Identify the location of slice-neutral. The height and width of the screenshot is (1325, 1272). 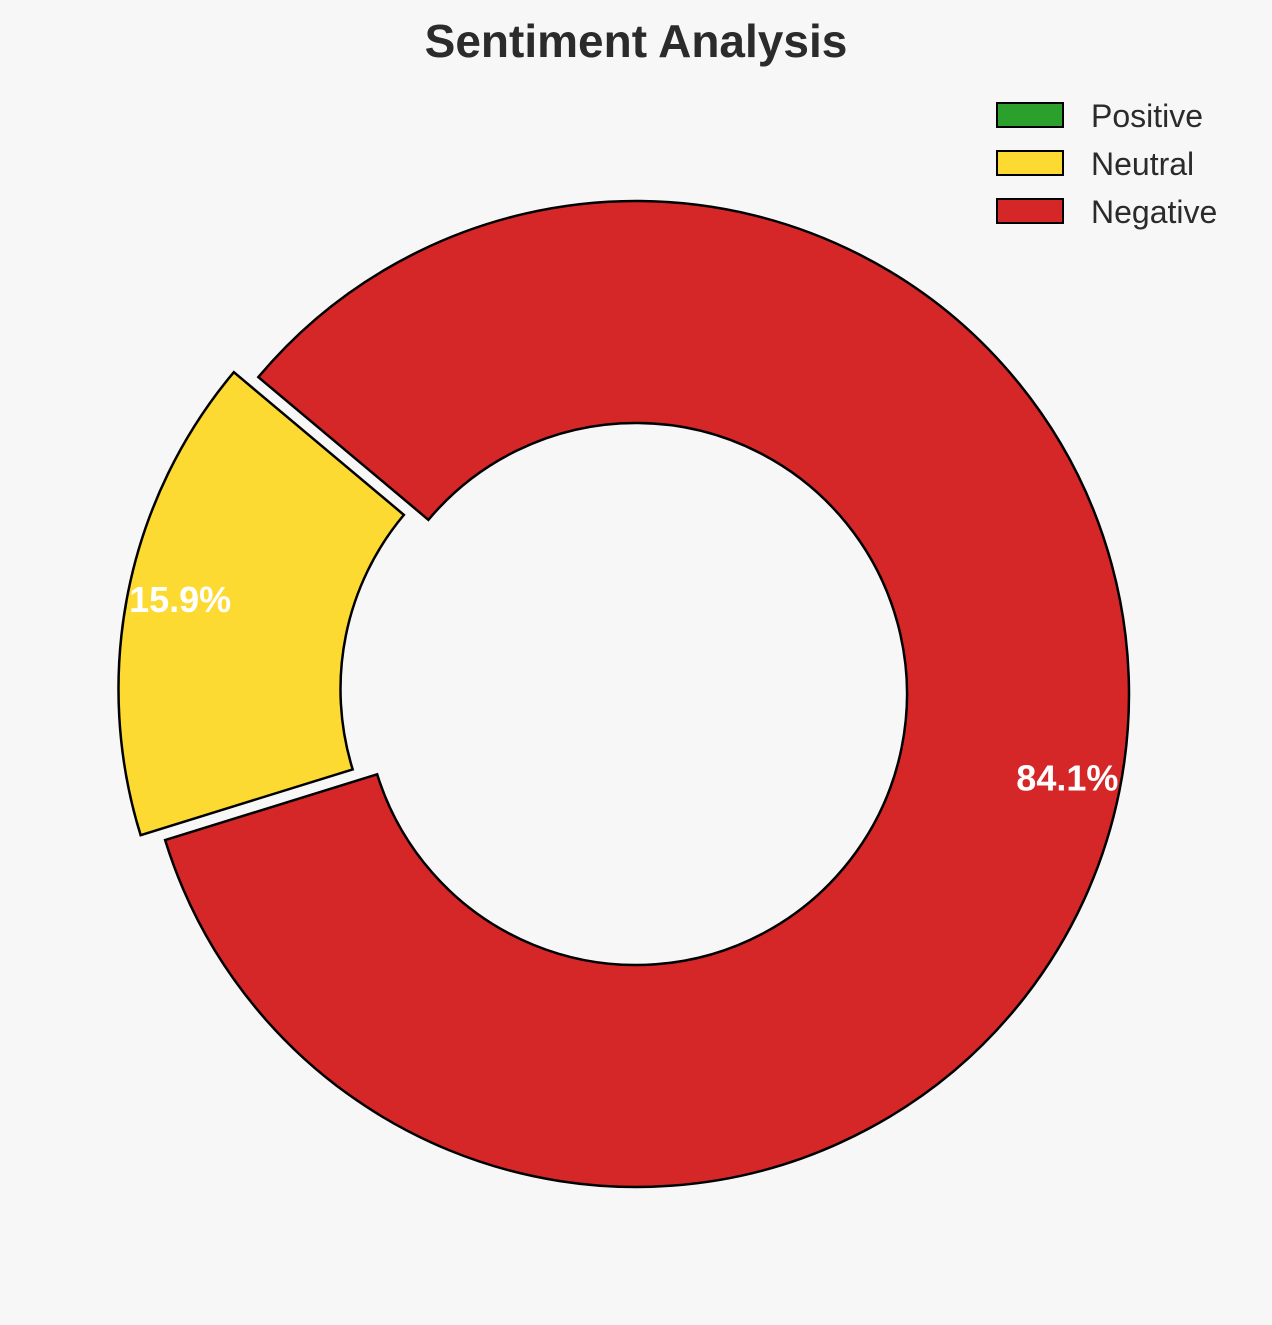
(261, 603).